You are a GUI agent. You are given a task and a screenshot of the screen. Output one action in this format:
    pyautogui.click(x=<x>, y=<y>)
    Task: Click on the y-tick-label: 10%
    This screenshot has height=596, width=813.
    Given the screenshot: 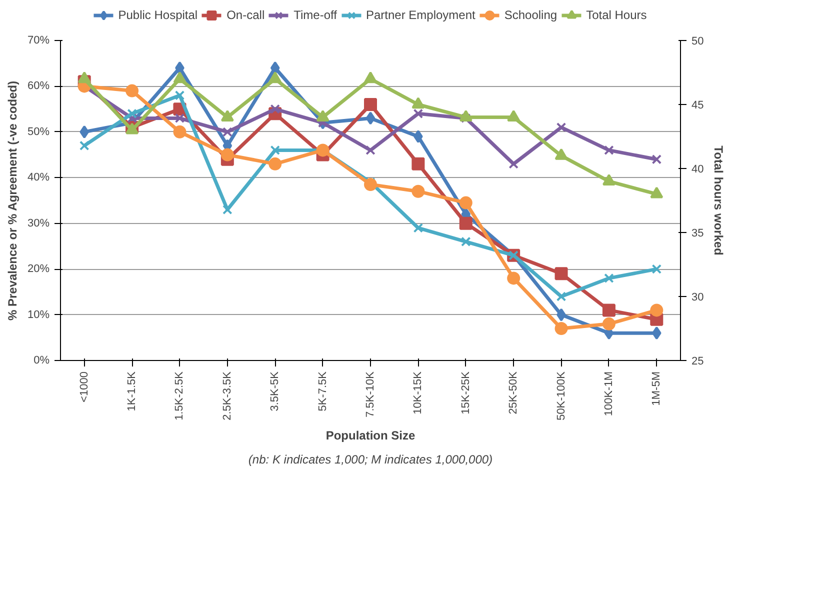 What is the action you would take?
    pyautogui.click(x=38, y=314)
    